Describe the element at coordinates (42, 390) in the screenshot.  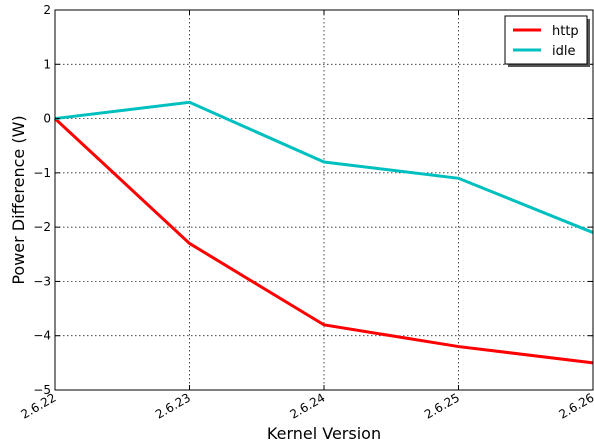
I see `y-tick-label: −5` at that location.